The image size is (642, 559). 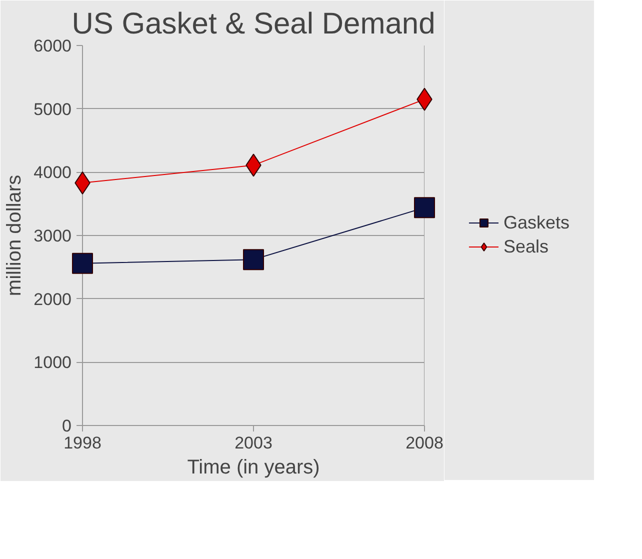 What do you see at coordinates (536, 222) in the screenshot?
I see `legend-label: Gaskets` at bounding box center [536, 222].